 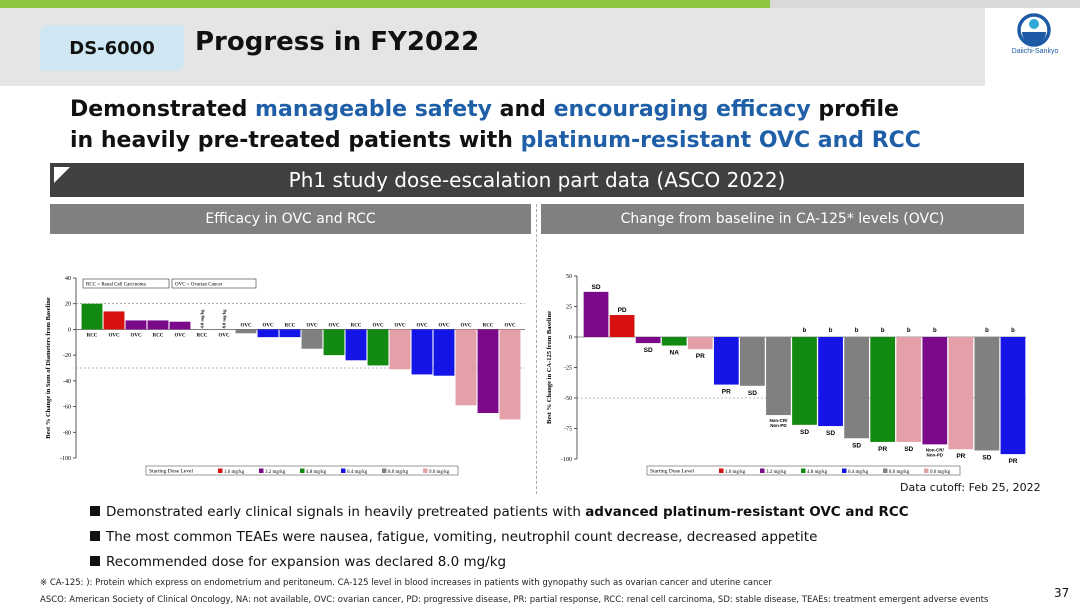 I want to click on abbreviation-box, so click(x=214, y=283).